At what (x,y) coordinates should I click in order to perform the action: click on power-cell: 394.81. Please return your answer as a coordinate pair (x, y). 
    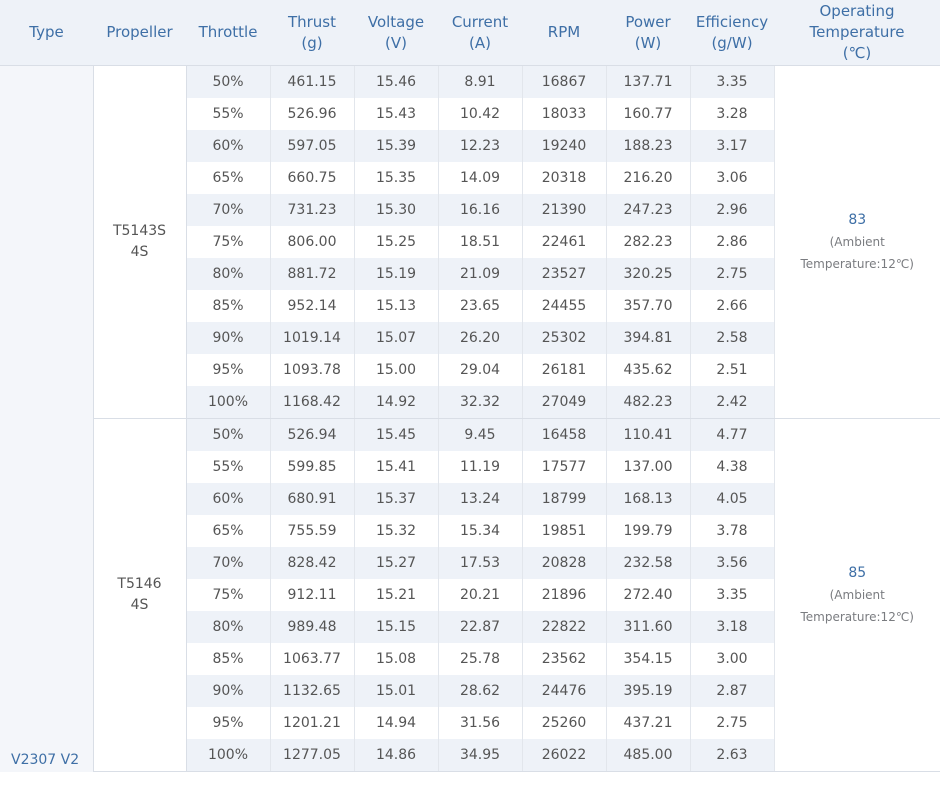
    Looking at the image, I should click on (648, 338).